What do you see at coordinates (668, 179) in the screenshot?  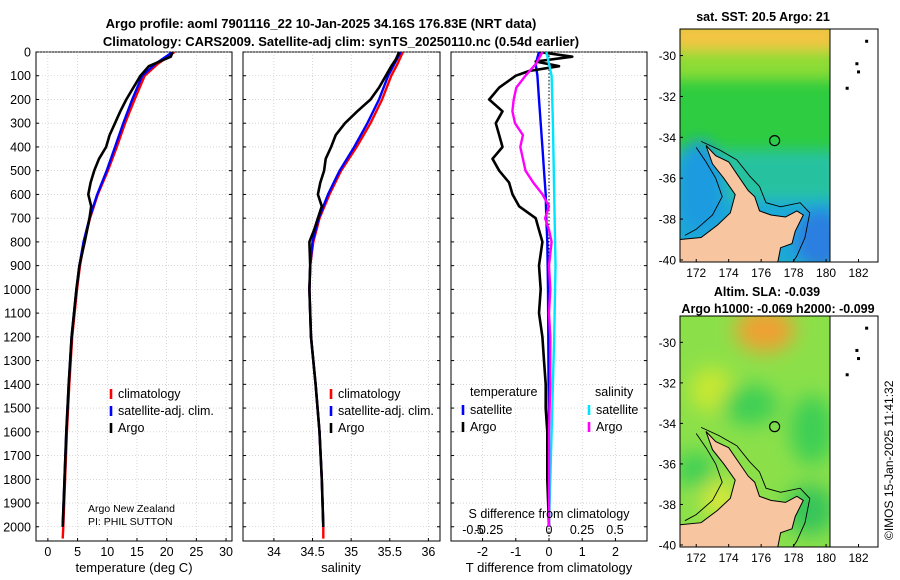 I see `sst-map-ytick-label--36: -36` at bounding box center [668, 179].